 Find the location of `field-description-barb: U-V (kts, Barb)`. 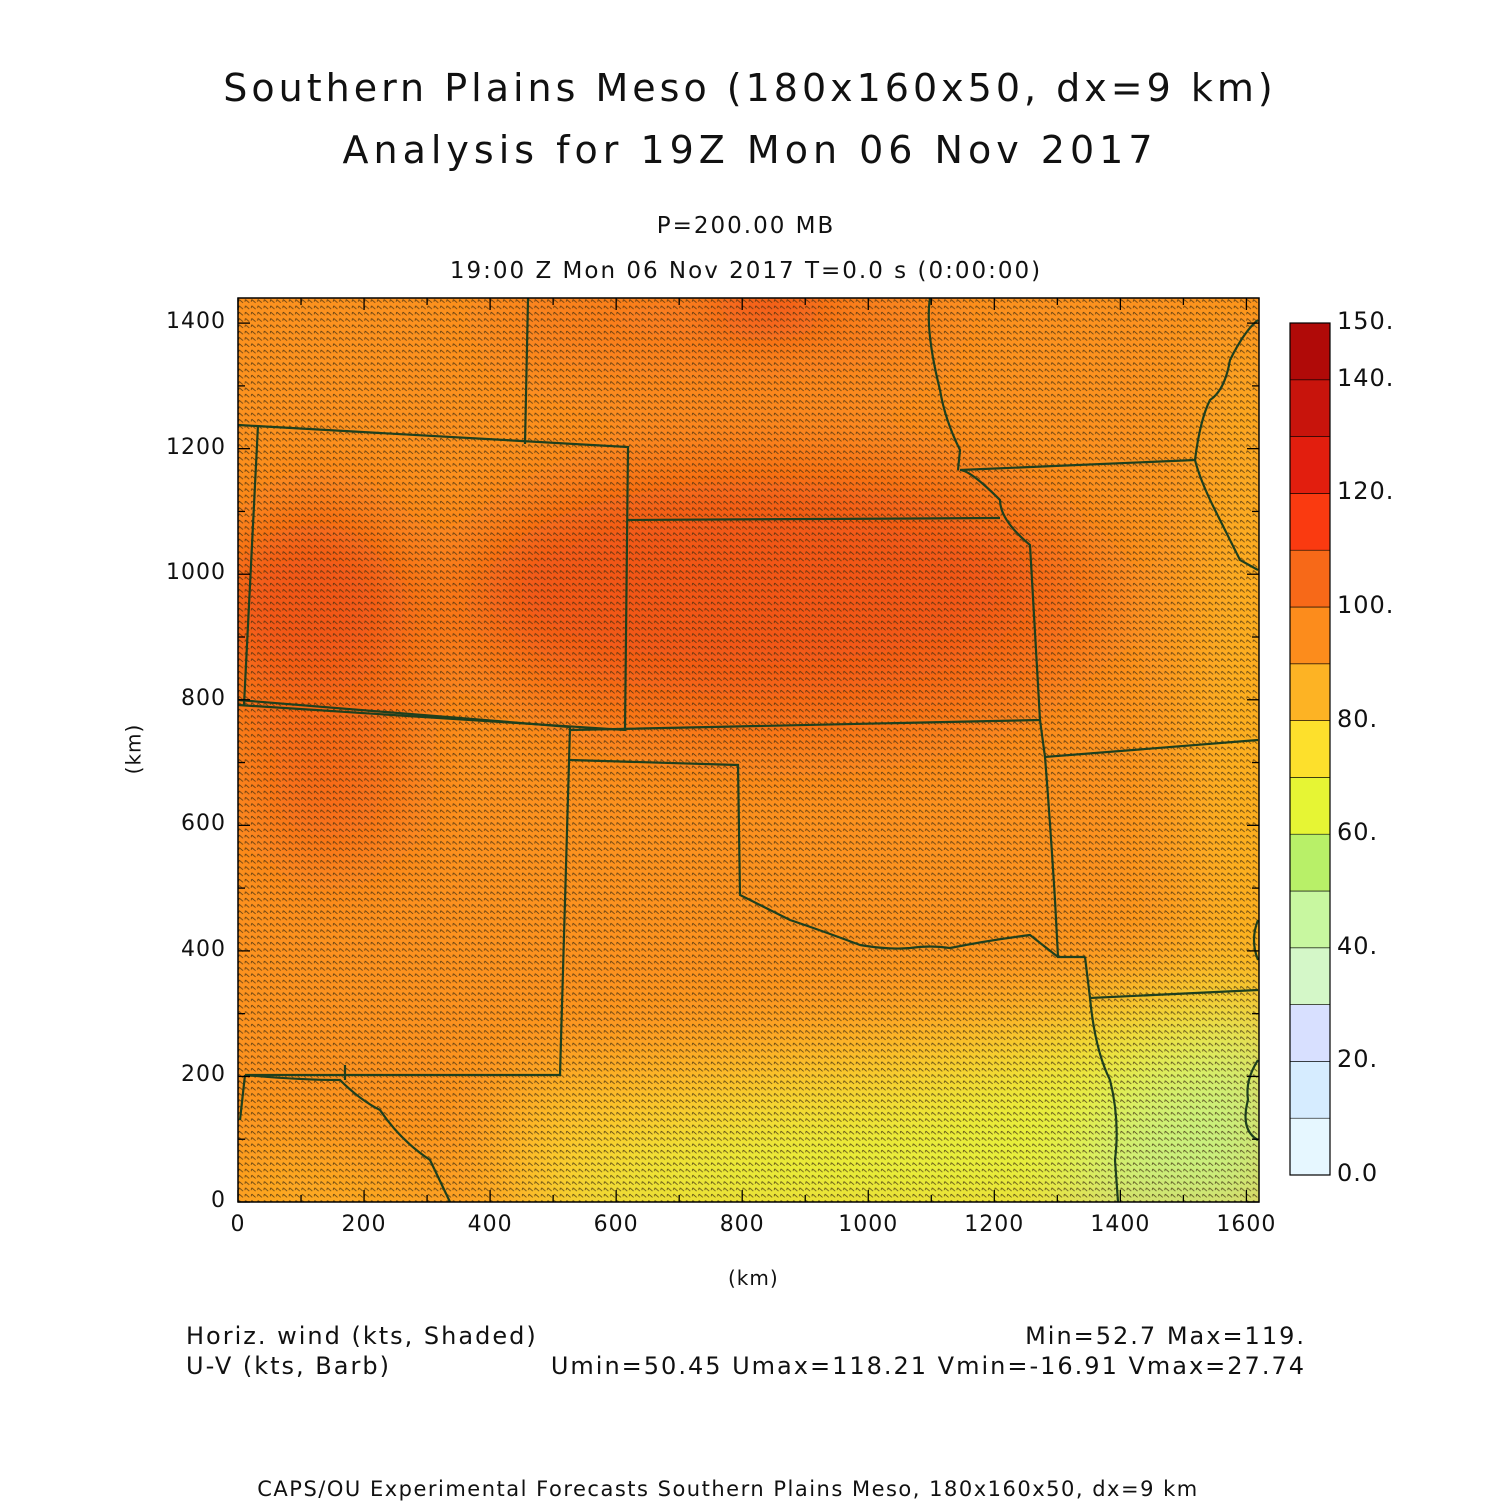

field-description-barb: U-V (kts, Barb) is located at coordinates (288, 1366).